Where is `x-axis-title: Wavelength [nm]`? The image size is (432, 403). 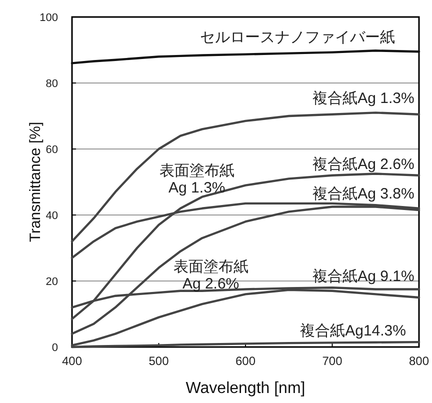 x-axis-title: Wavelength [nm] is located at coordinates (246, 388).